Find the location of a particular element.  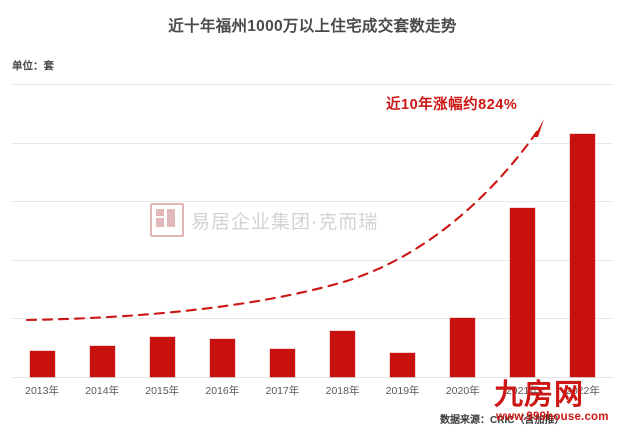

x-axis-tick-label: 2019年 is located at coordinates (402, 391).